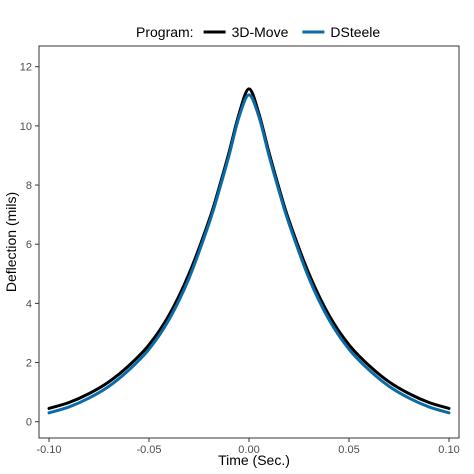 The width and height of the screenshot is (474, 474). What do you see at coordinates (11, 242) in the screenshot?
I see `y-axis-title: Deflection (mils)` at bounding box center [11, 242].